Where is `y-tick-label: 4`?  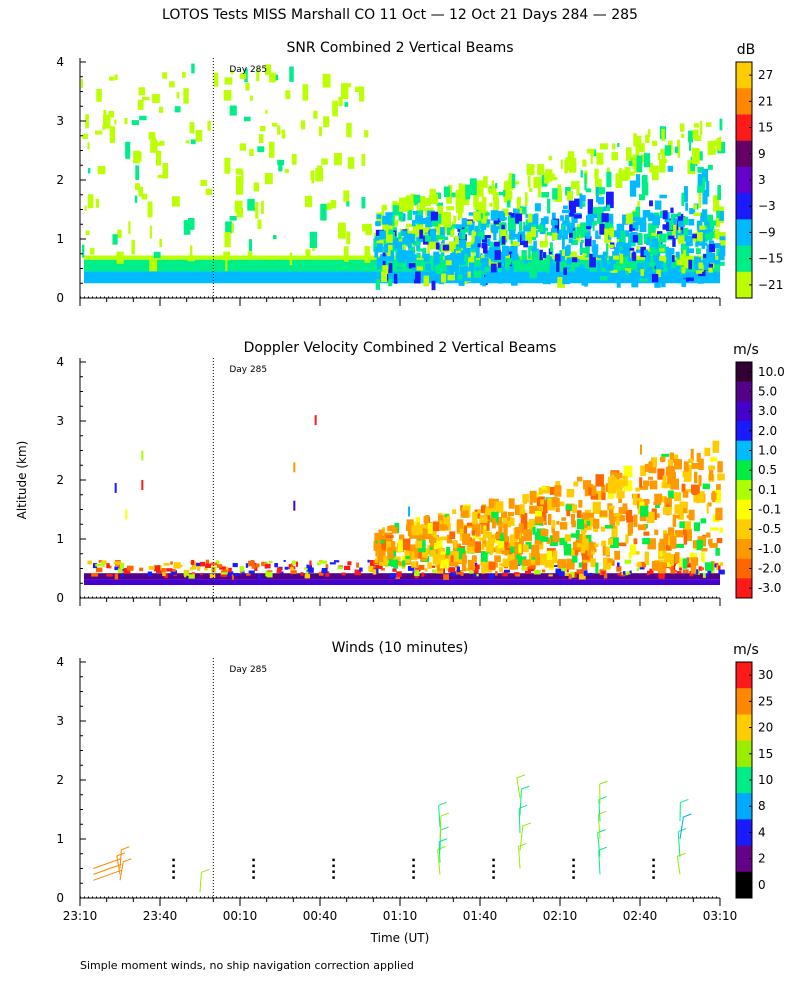 y-tick-label: 4 is located at coordinates (60, 62).